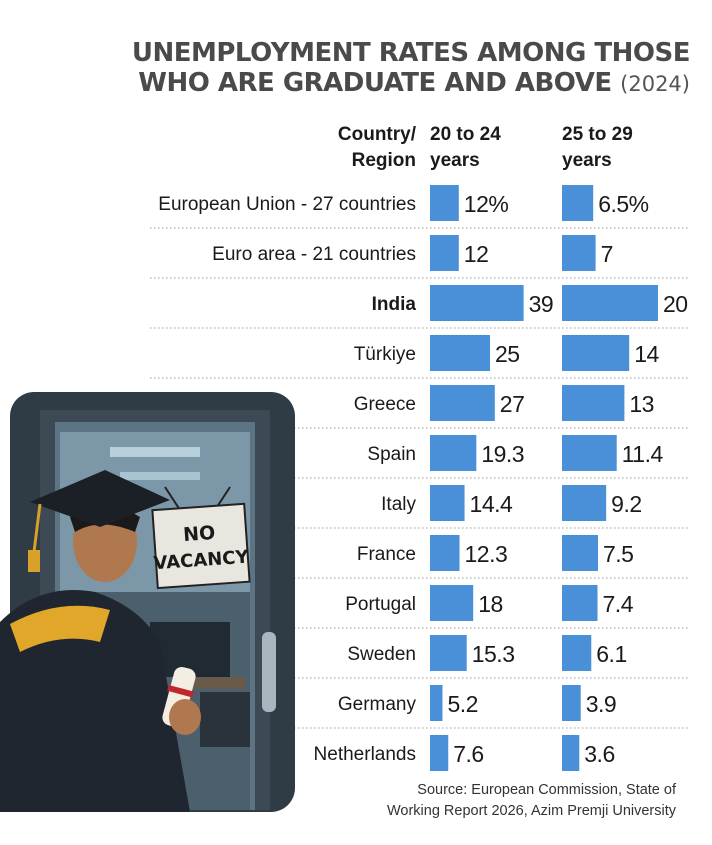 The width and height of the screenshot is (712, 845). I want to click on sign-line-1: NO, so click(199, 534).